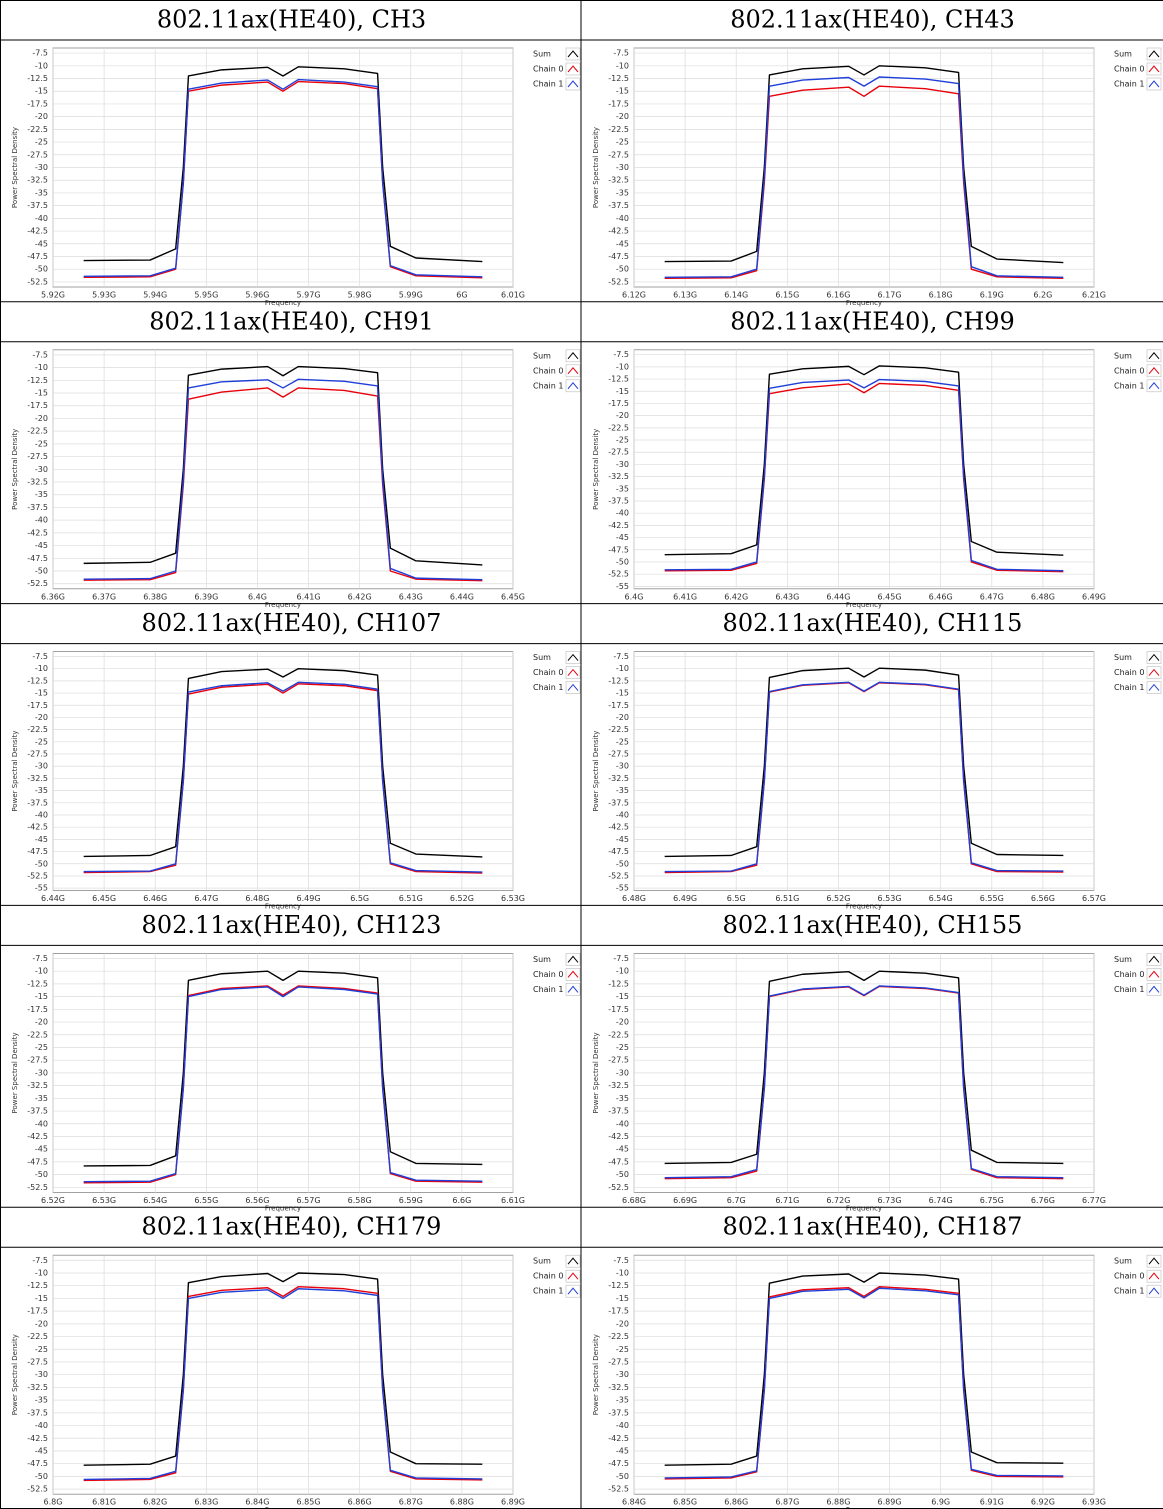 The image size is (1163, 1509). What do you see at coordinates (890, 1502) in the screenshot?
I see `x-tick-label: 6.89G` at bounding box center [890, 1502].